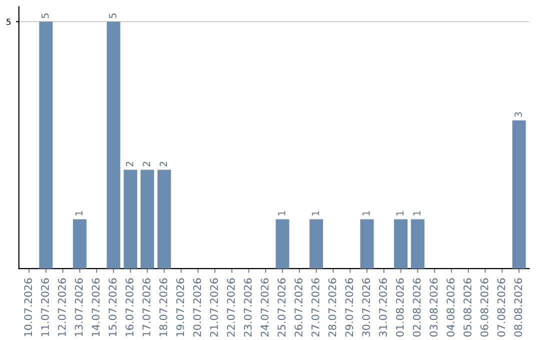  Describe the element at coordinates (416, 307) in the screenshot. I see `x-tick-label: 02.08.2026` at that location.